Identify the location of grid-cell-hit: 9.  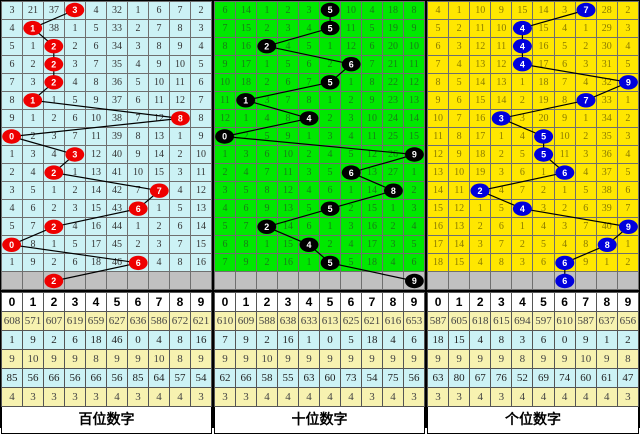
(628, 82).